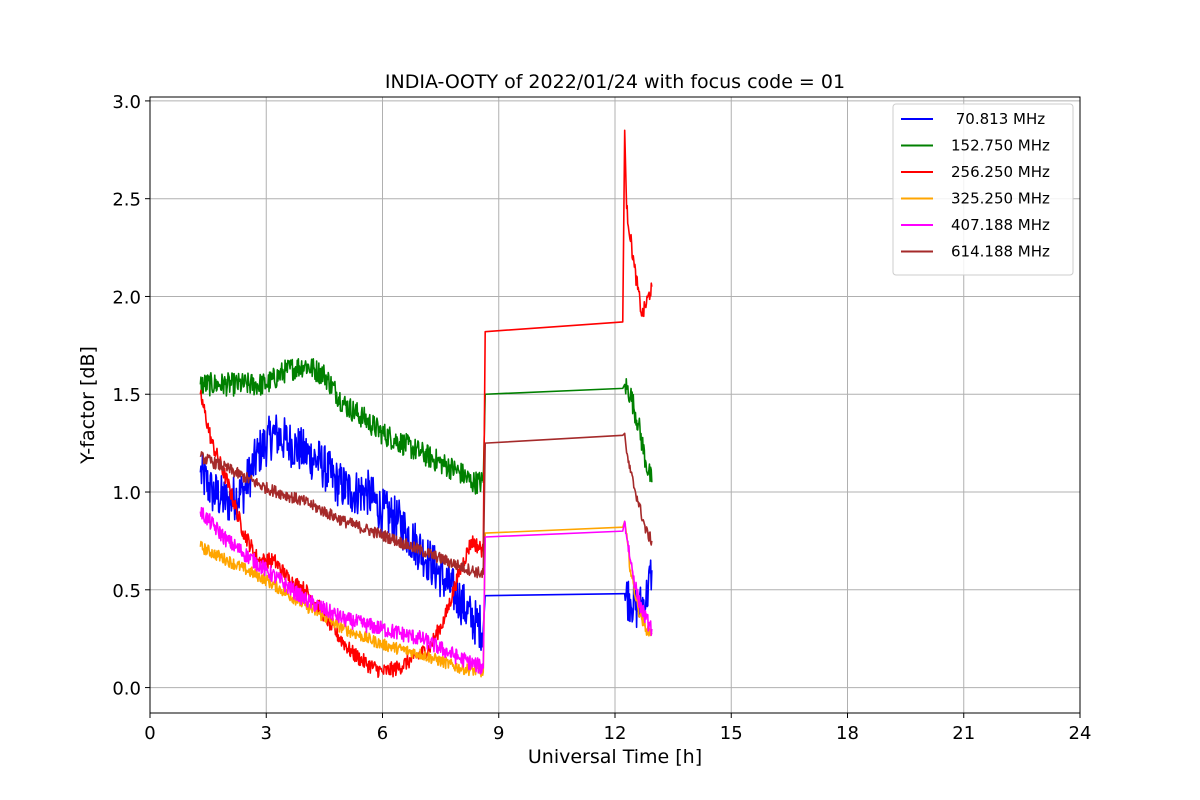  What do you see at coordinates (126, 297) in the screenshot?
I see `y-tick-label: 2.0` at bounding box center [126, 297].